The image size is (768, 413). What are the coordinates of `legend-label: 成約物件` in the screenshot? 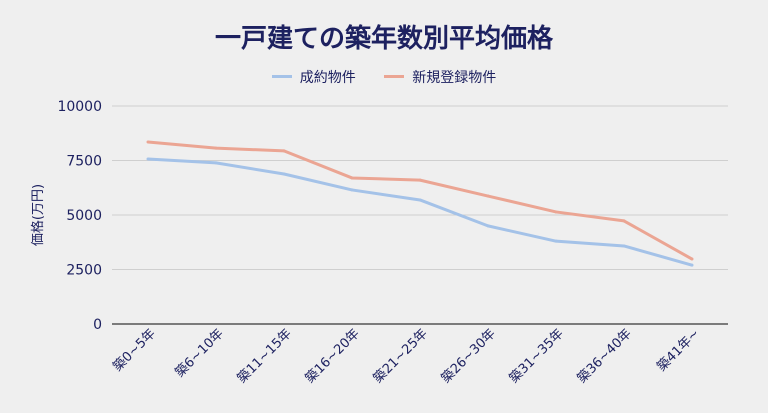 It's located at (327, 77).